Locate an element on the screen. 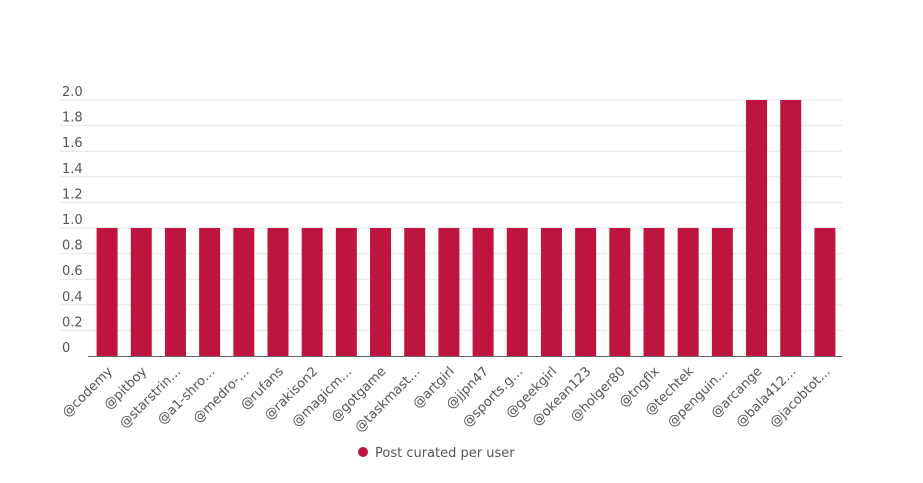  y-tick-label: 1.4 is located at coordinates (72, 169).